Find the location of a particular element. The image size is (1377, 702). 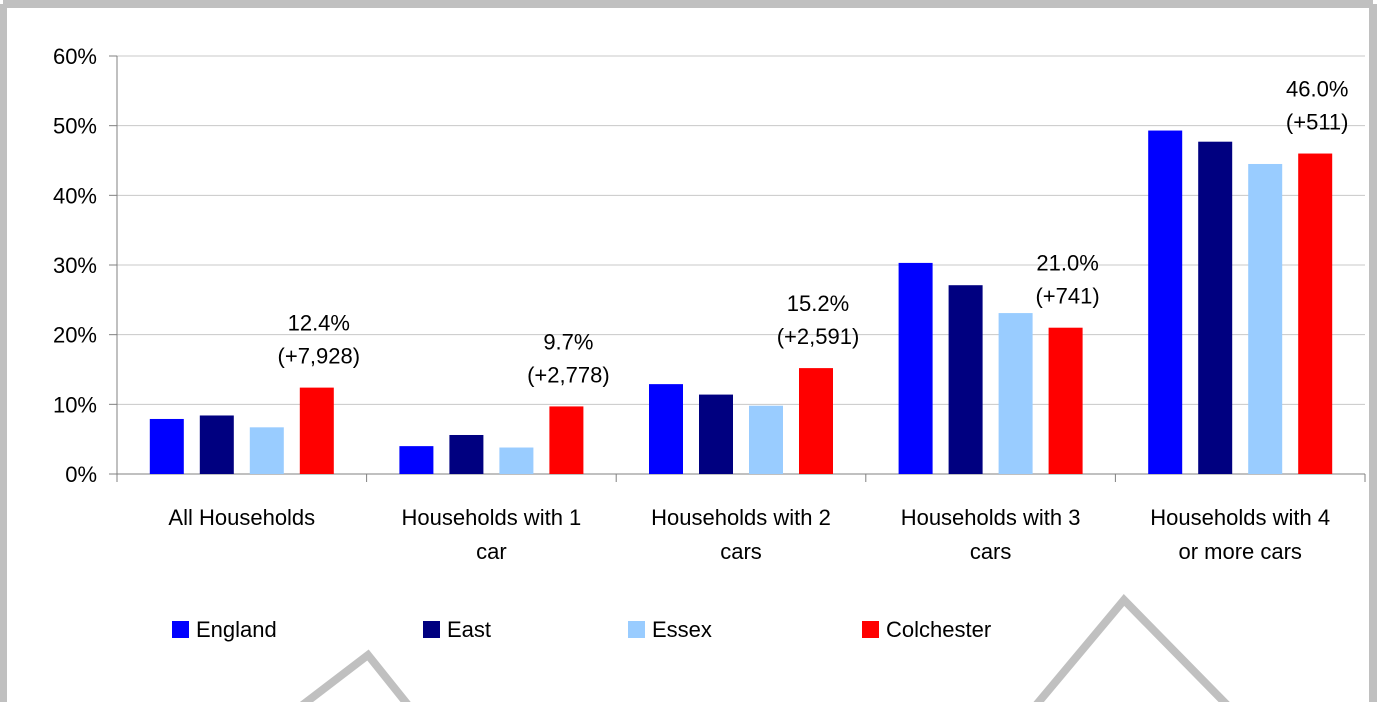

x-tick-label: car is located at coordinates (491, 551).